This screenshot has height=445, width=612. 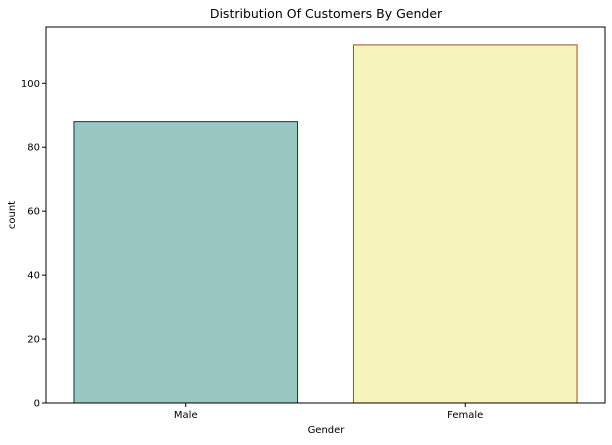 What do you see at coordinates (12, 215) in the screenshot?
I see `y-axis-label: count` at bounding box center [12, 215].